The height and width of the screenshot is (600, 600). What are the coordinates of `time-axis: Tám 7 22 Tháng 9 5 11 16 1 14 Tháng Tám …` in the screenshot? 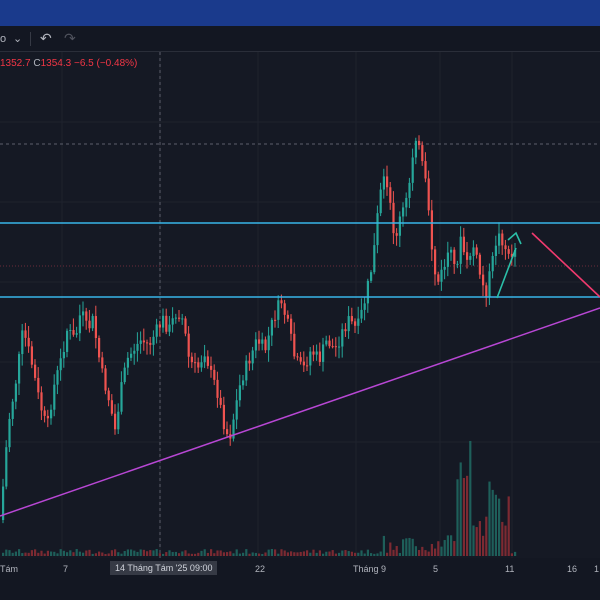 It's located at (300, 579).